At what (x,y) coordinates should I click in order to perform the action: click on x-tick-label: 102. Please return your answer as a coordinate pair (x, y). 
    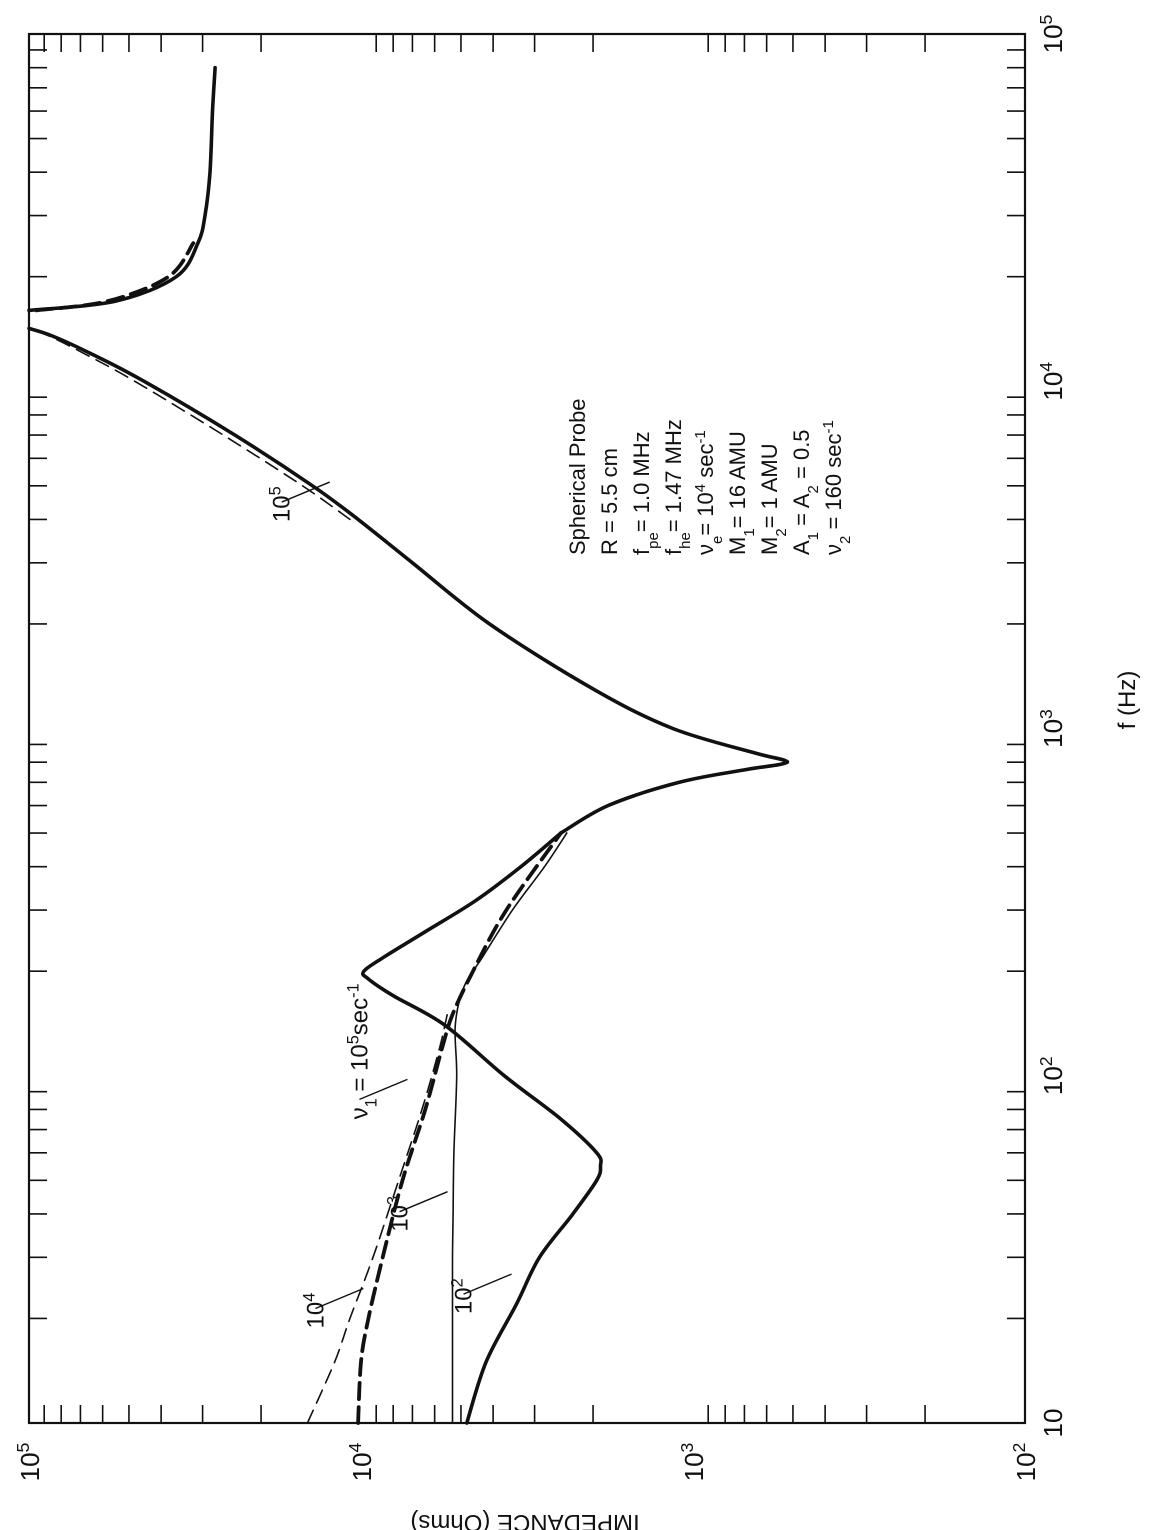
    Looking at the image, I should click on (1052, 1075).